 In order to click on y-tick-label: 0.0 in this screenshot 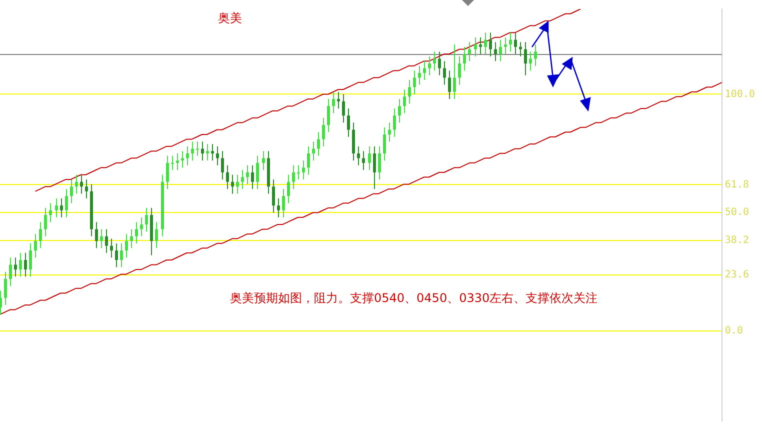, I will do `click(733, 331)`.